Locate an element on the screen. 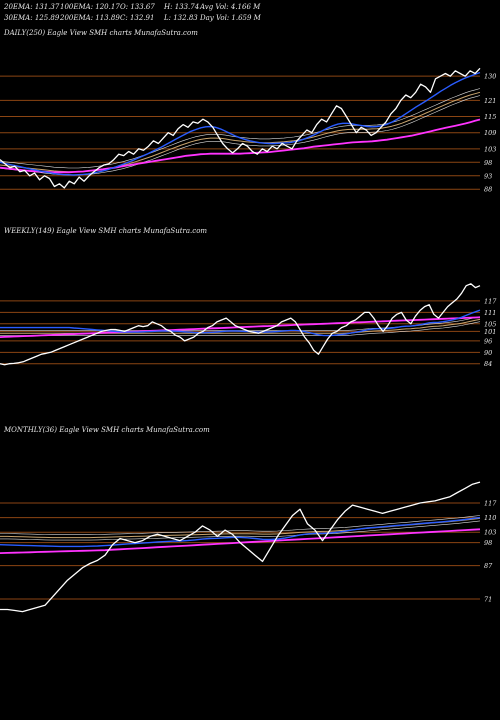 The width and height of the screenshot is (500, 720). header-close: C: 132.91 is located at coordinates (137, 18).